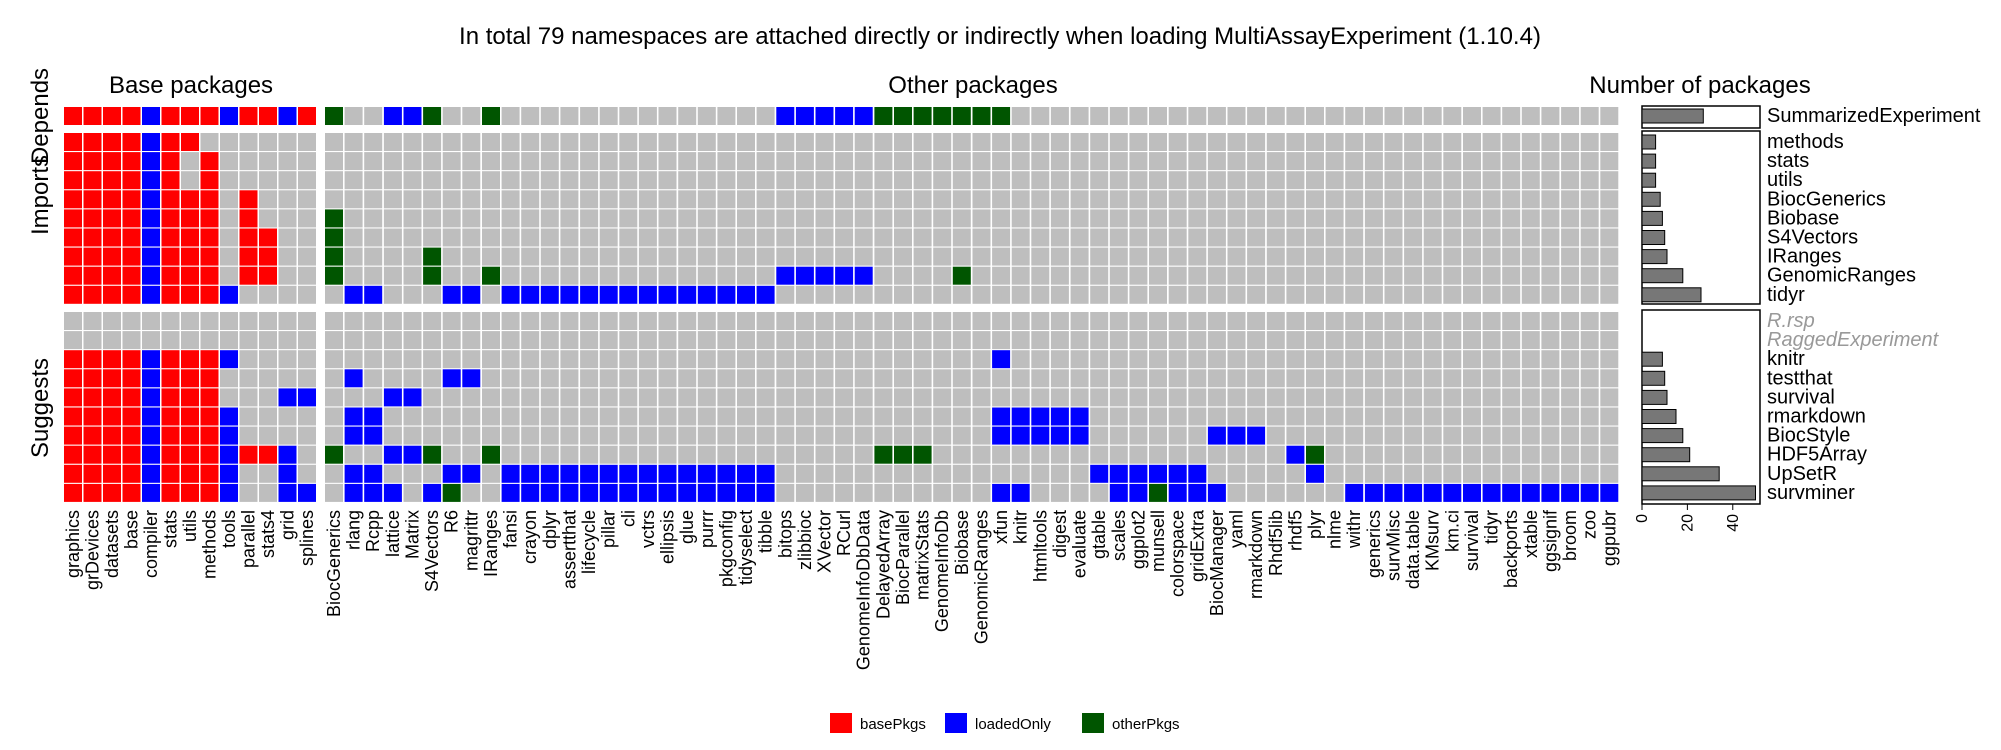 This screenshot has width=2001, height=750. Describe the element at coordinates (805, 540) in the screenshot. I see `column-label: zlibbioc` at that location.